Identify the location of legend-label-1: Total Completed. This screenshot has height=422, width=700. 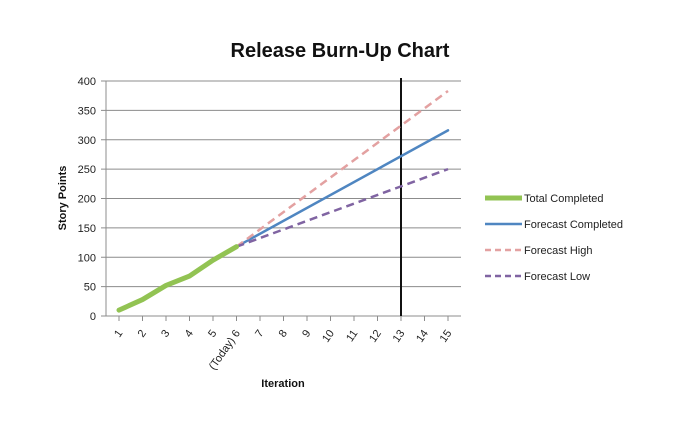
(564, 199).